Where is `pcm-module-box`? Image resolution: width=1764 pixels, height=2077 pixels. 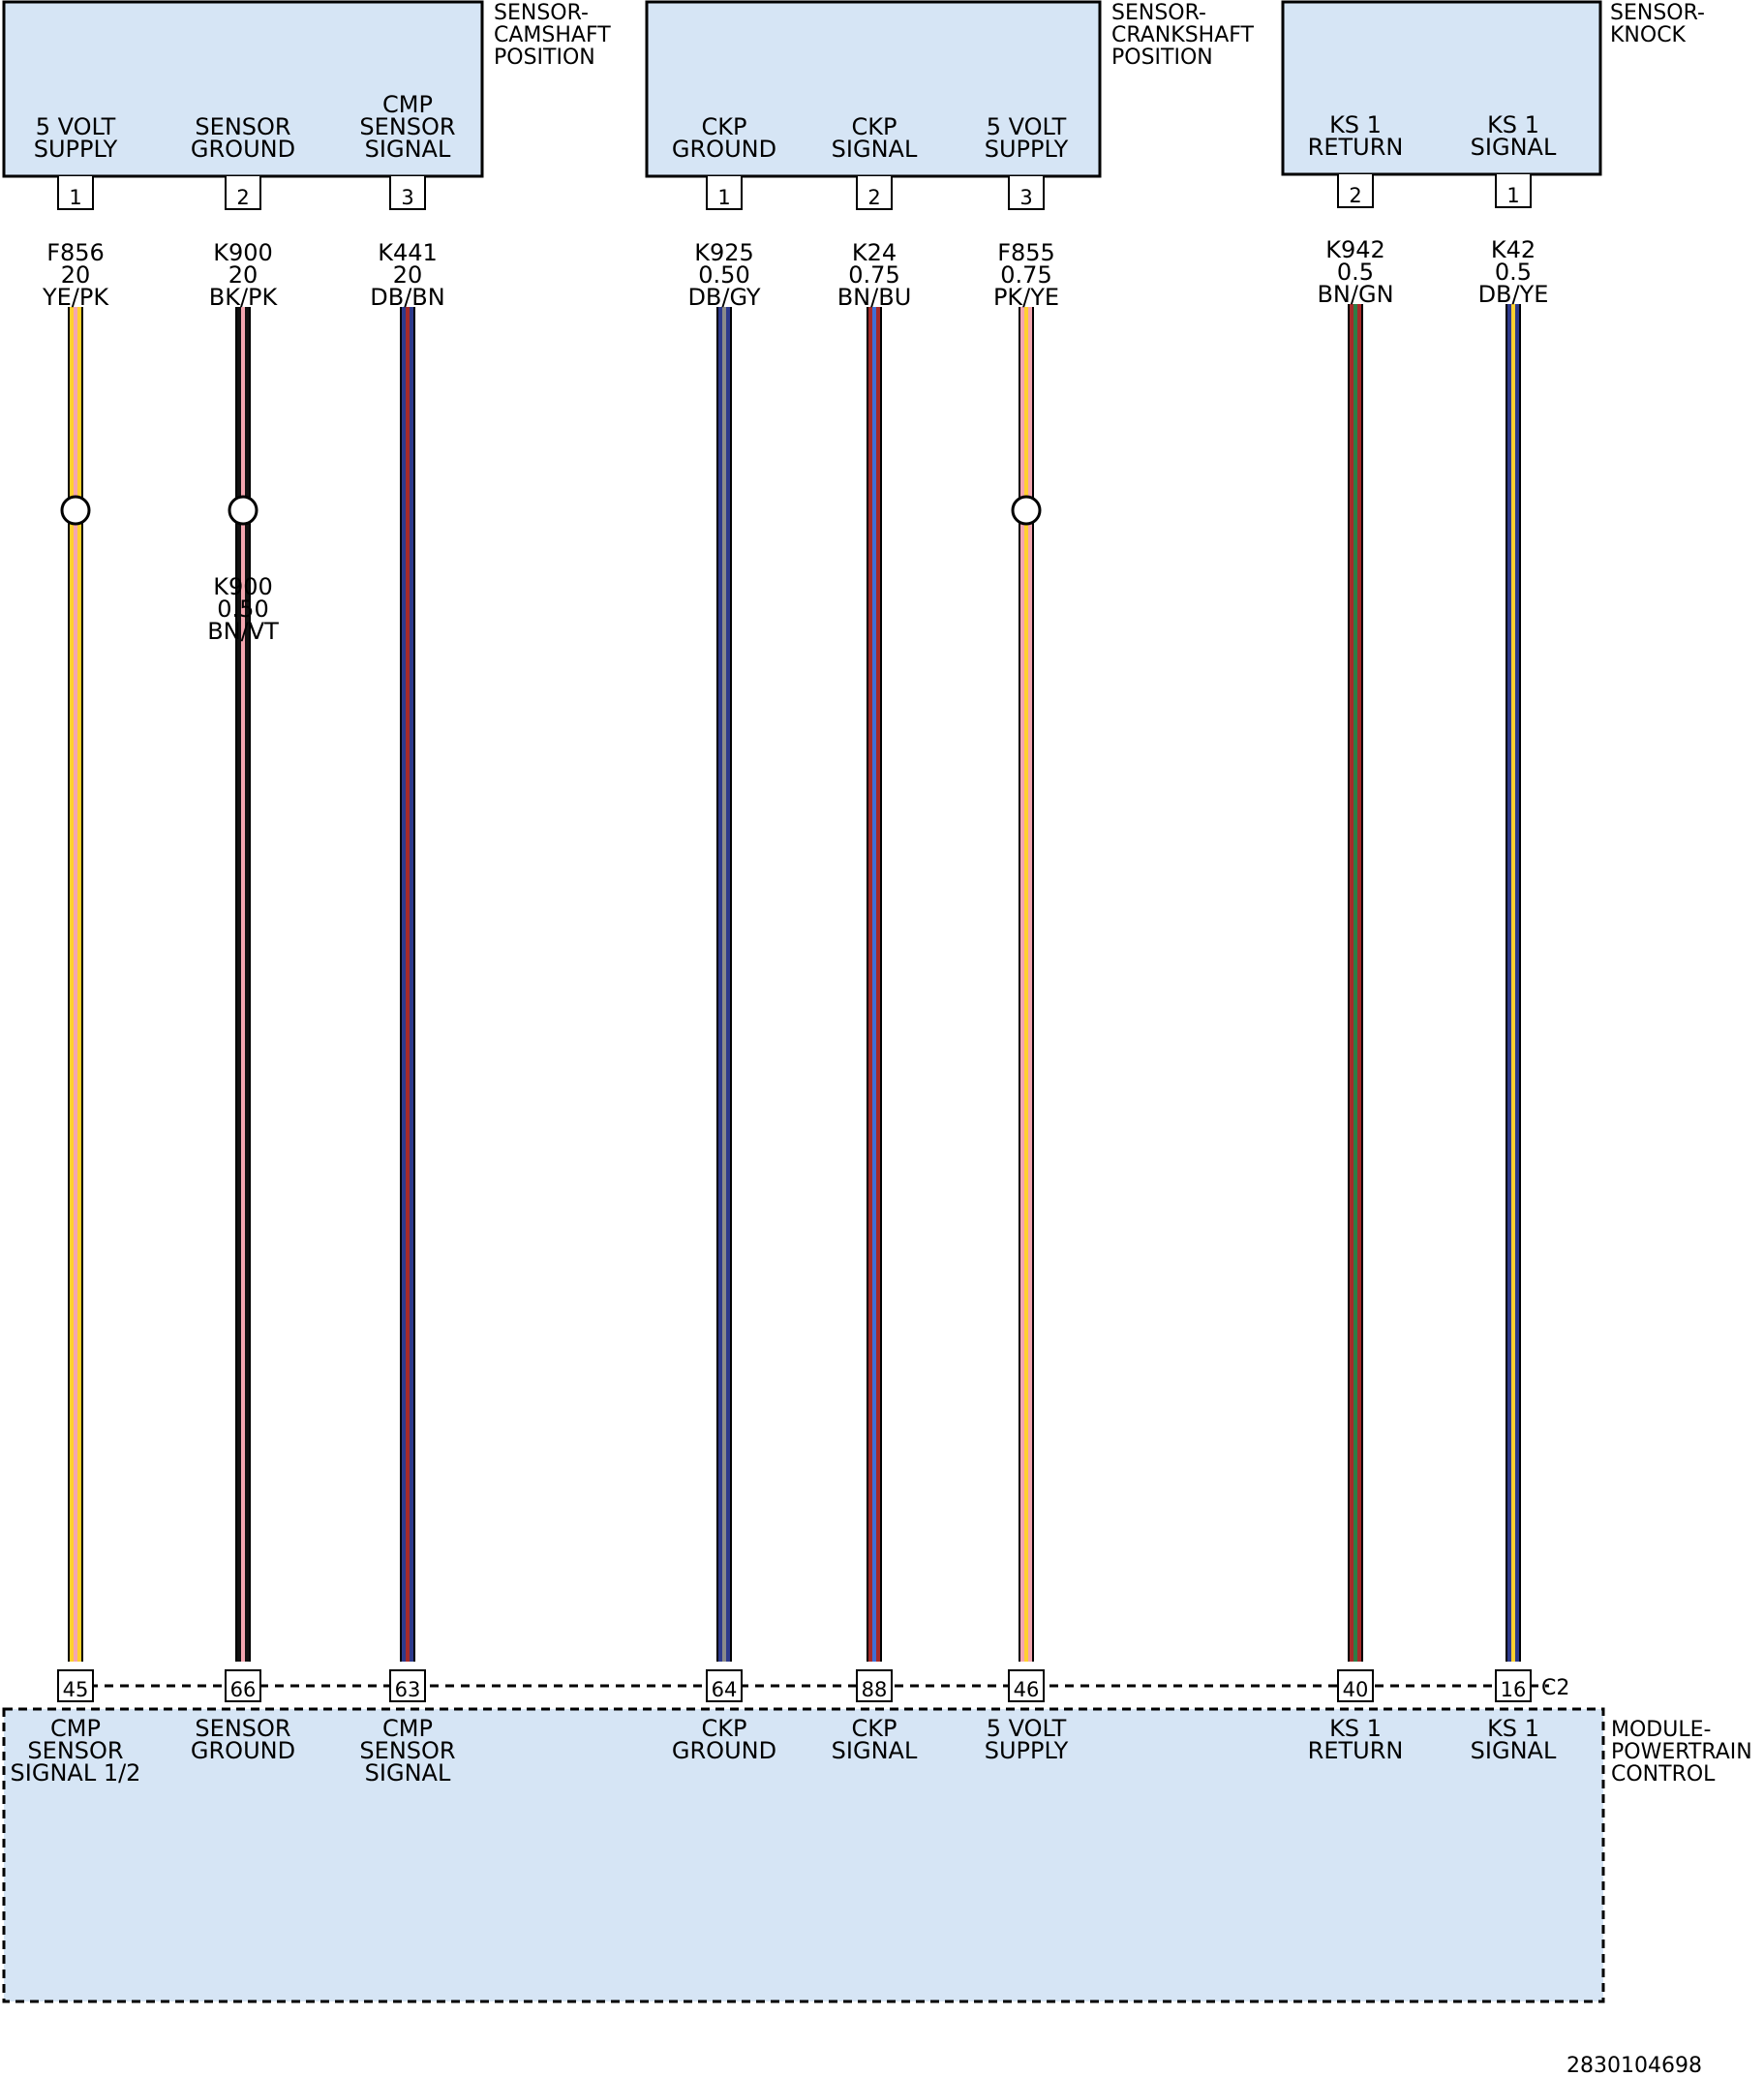 pcm-module-box is located at coordinates (804, 1855).